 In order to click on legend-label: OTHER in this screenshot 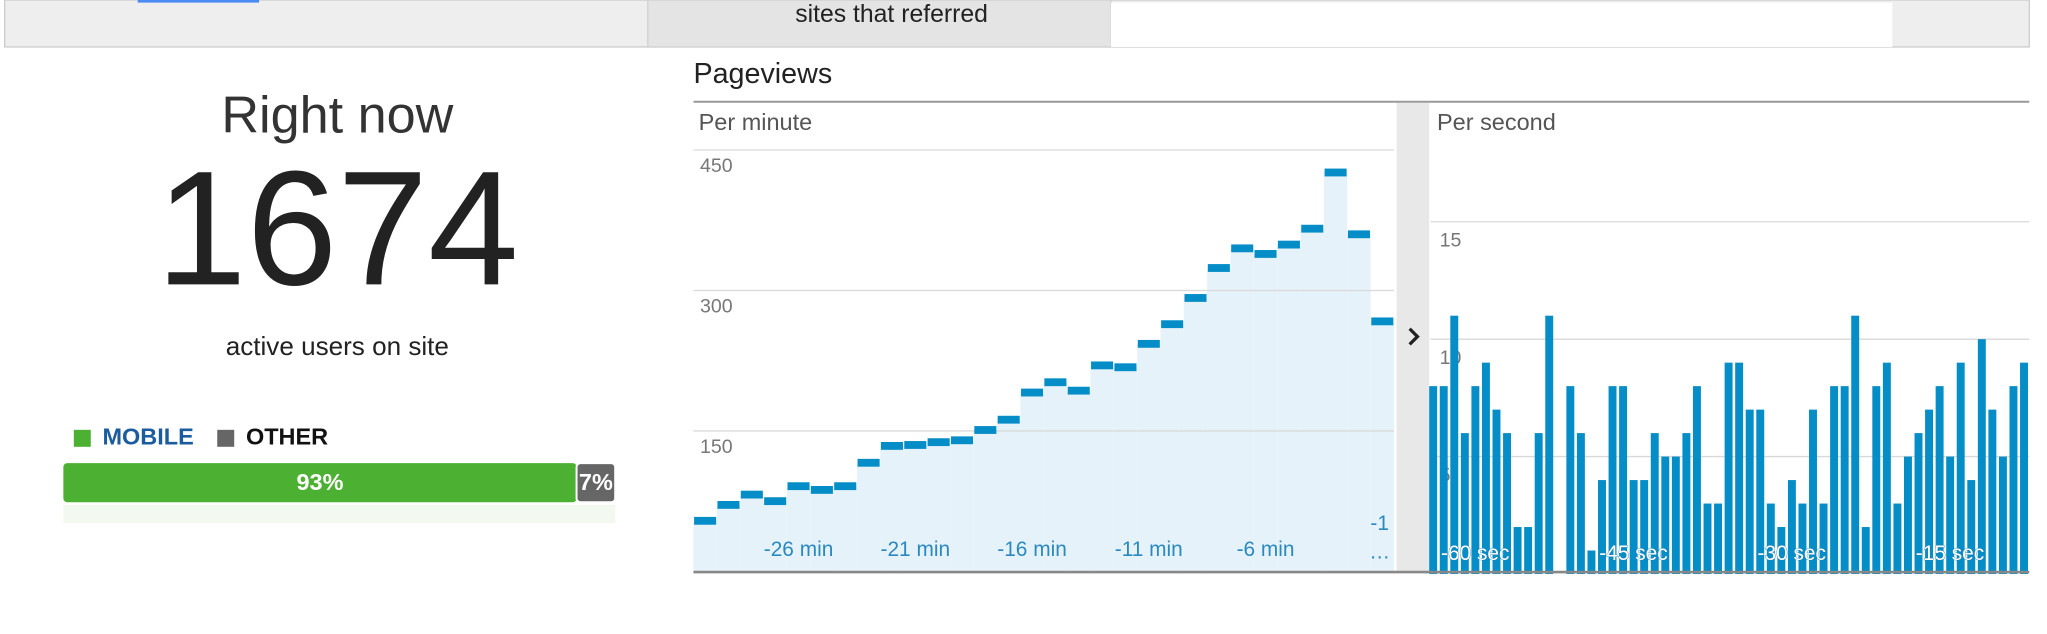, I will do `click(287, 437)`.